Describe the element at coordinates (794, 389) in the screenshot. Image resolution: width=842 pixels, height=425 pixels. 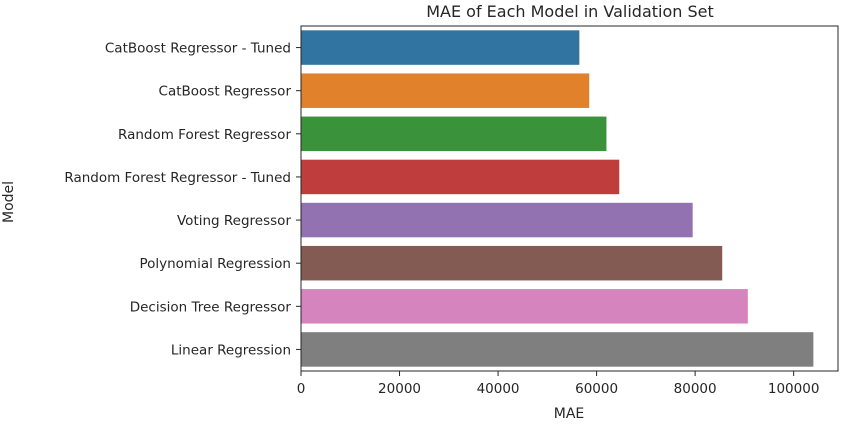
I see `x-tick-label: 100000` at that location.